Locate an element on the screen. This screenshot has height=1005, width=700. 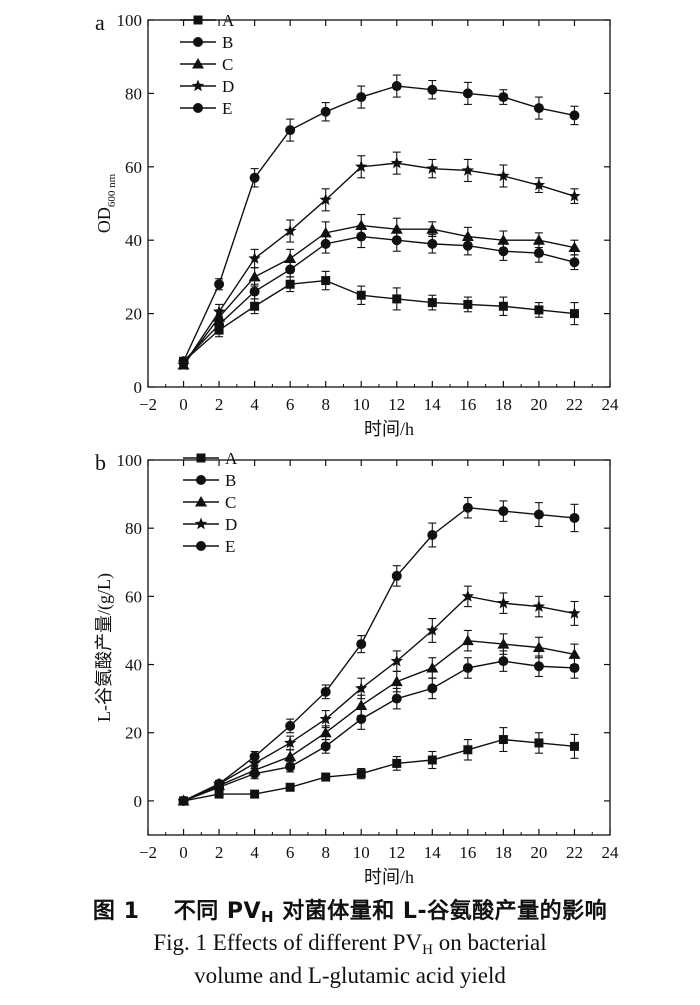
series-line-D is located at coordinates (378, 264).